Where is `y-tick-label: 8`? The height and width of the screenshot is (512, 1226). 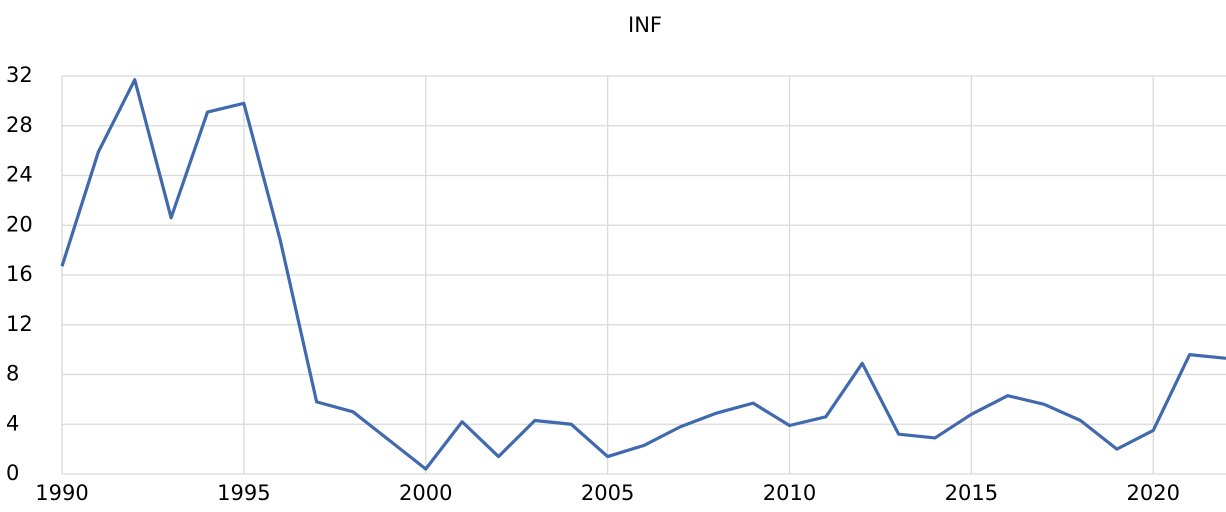
y-tick-label: 8 is located at coordinates (12, 374).